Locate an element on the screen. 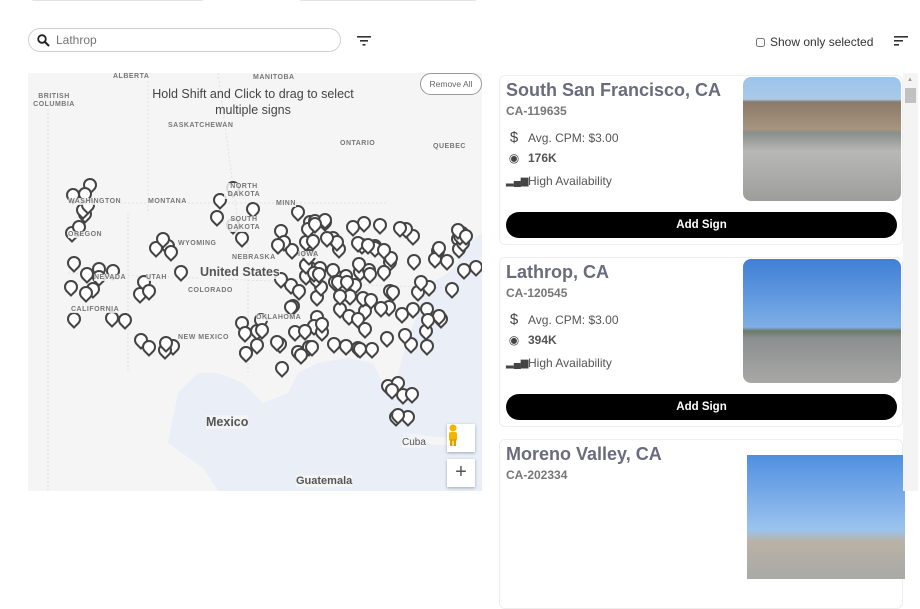  map-label: OREGON is located at coordinates (85, 234).